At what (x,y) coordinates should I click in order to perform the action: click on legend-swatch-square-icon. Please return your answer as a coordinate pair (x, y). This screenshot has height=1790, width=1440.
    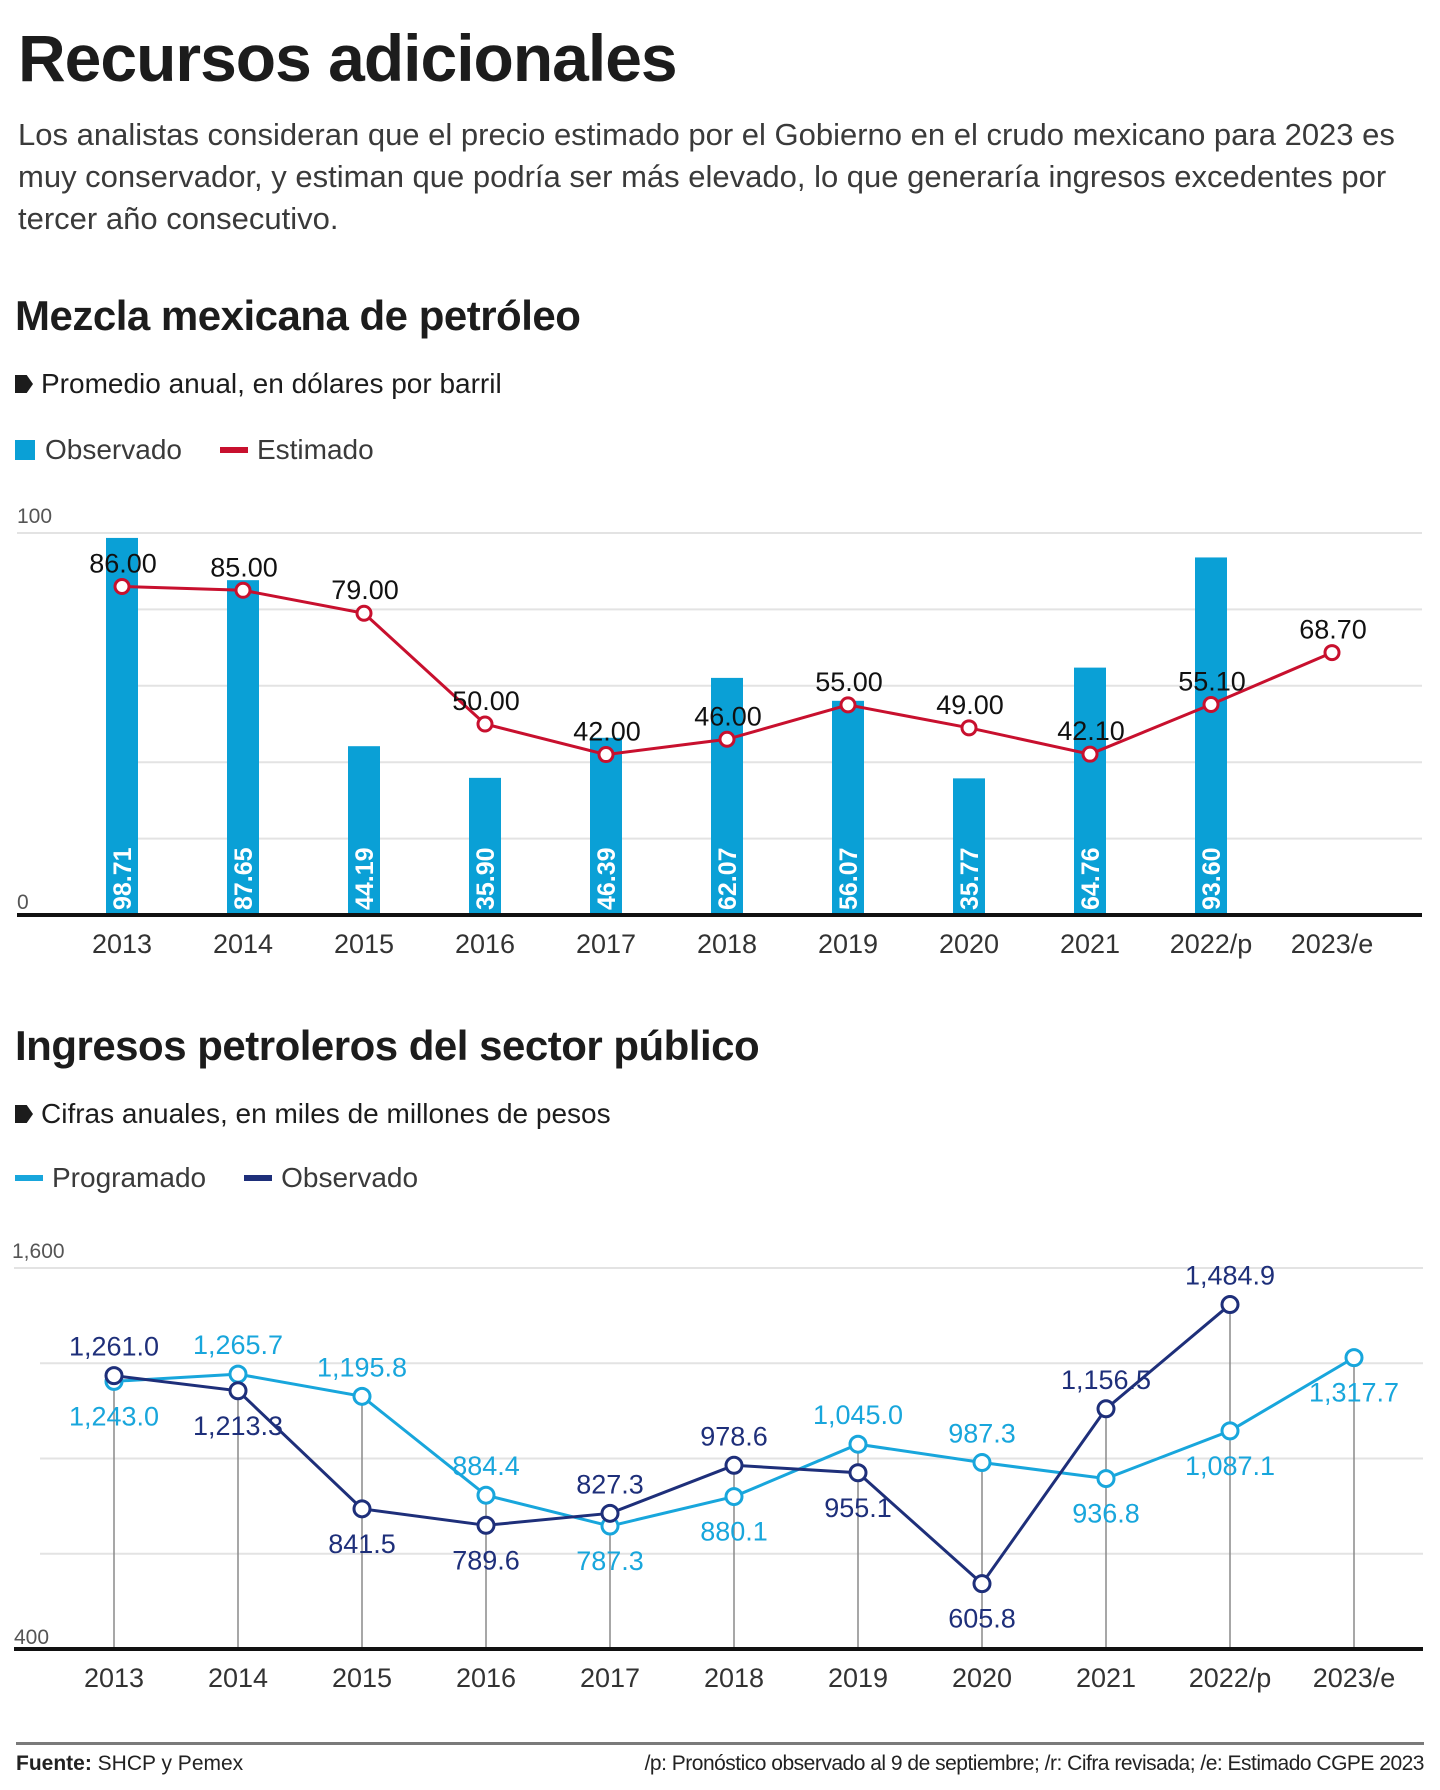
    Looking at the image, I should click on (25, 450).